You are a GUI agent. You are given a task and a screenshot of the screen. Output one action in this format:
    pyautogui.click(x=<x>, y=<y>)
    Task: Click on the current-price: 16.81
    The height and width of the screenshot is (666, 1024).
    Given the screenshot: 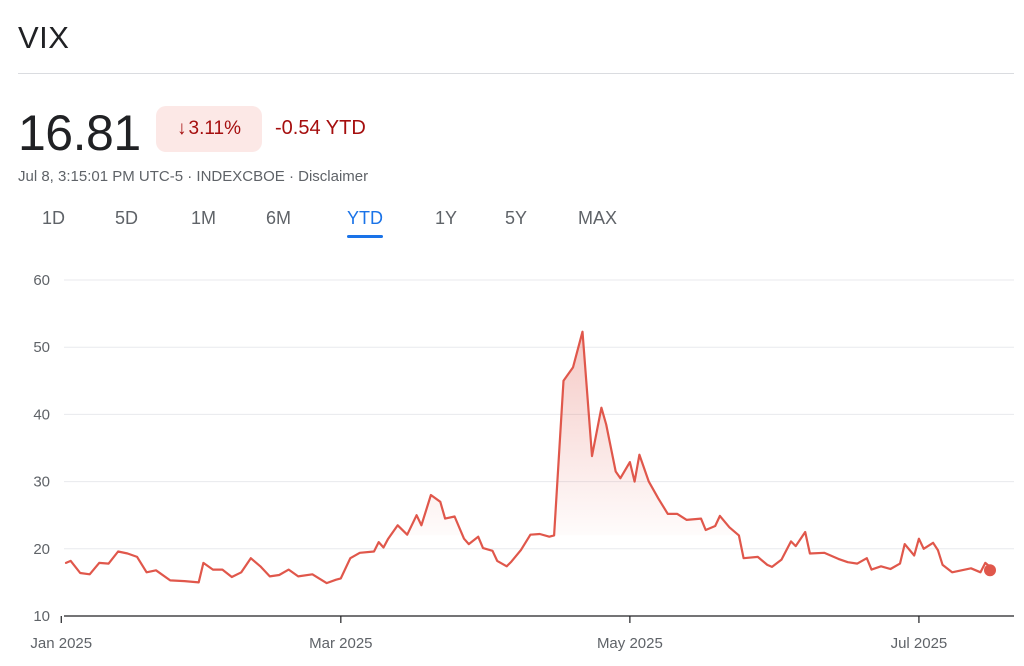 What is the action you would take?
    pyautogui.click(x=79, y=133)
    